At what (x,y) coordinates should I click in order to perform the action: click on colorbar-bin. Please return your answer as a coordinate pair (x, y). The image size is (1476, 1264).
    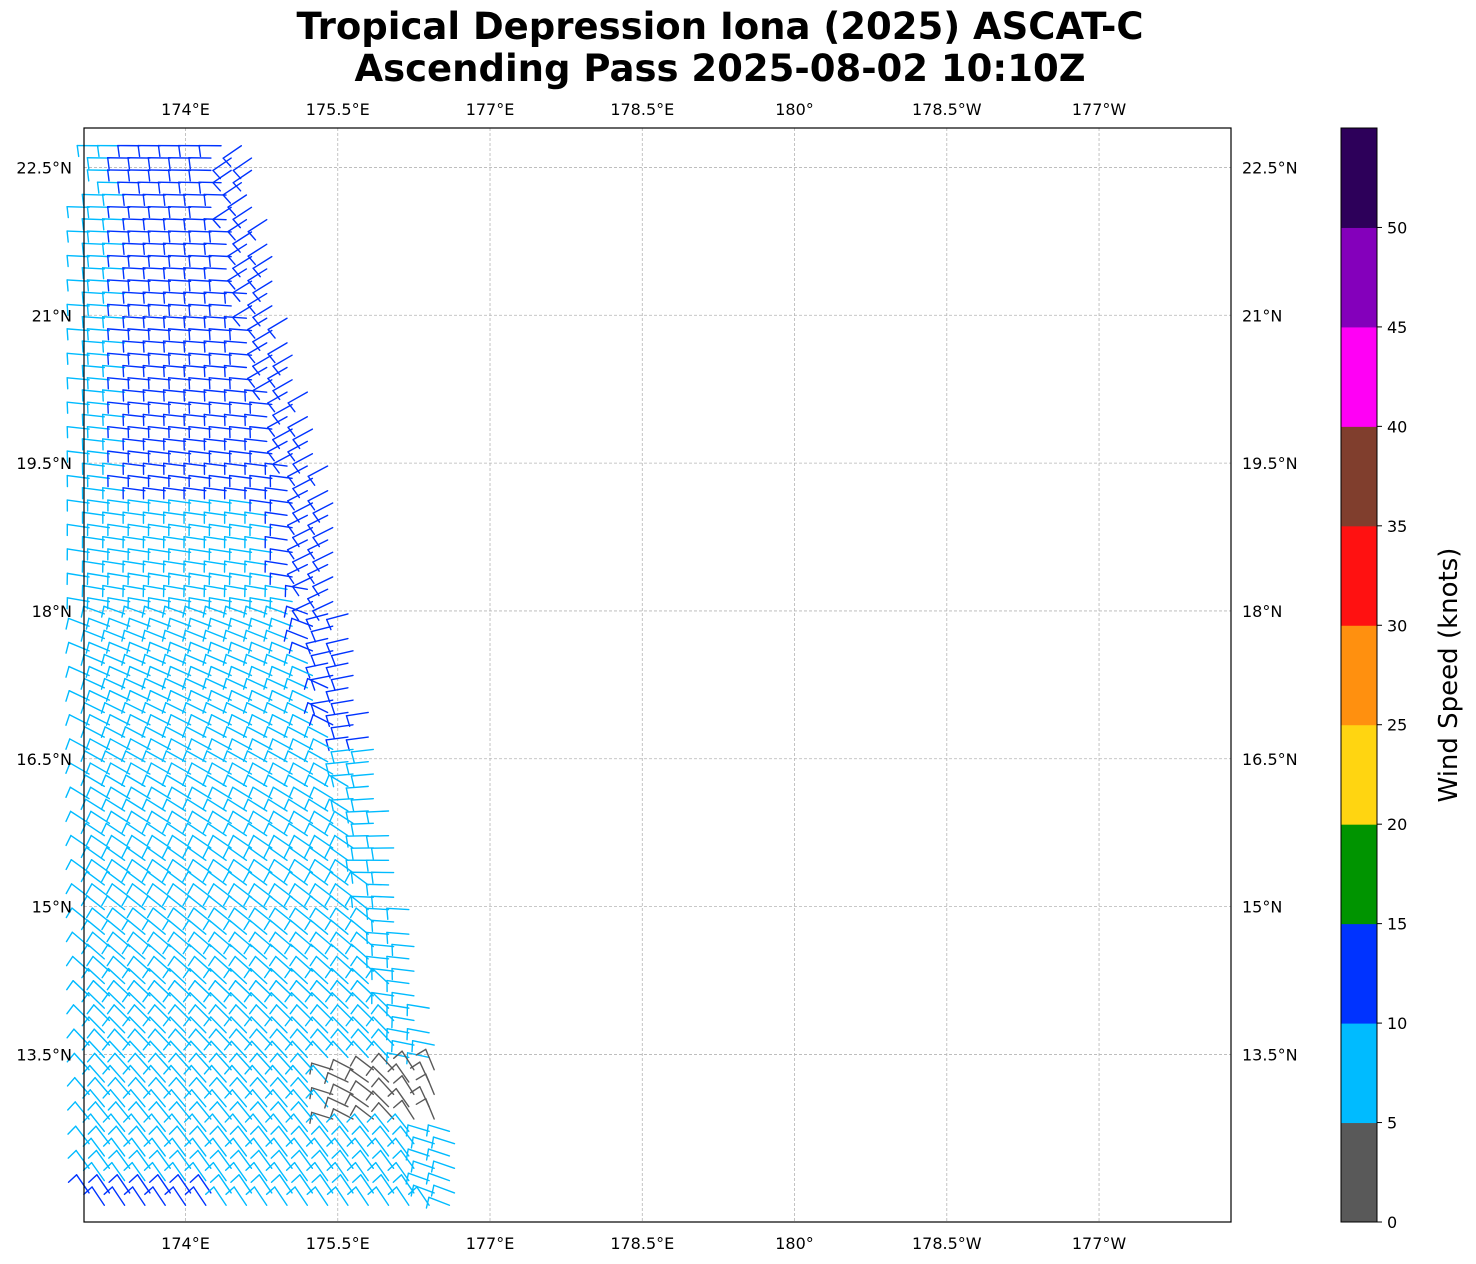
    Looking at the image, I should click on (1359, 277).